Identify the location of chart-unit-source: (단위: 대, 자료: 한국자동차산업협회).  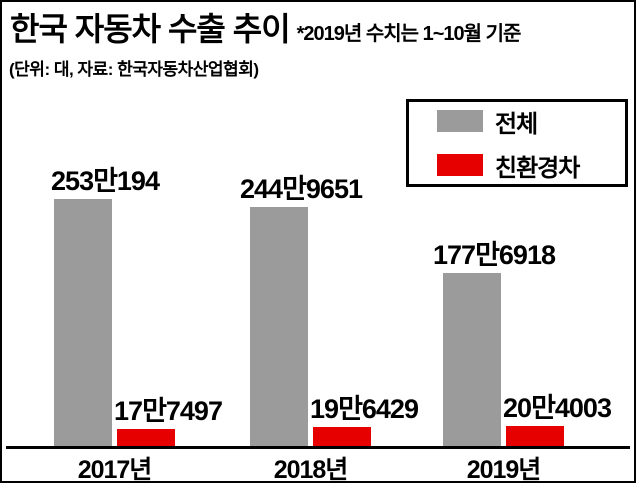
(134, 69).